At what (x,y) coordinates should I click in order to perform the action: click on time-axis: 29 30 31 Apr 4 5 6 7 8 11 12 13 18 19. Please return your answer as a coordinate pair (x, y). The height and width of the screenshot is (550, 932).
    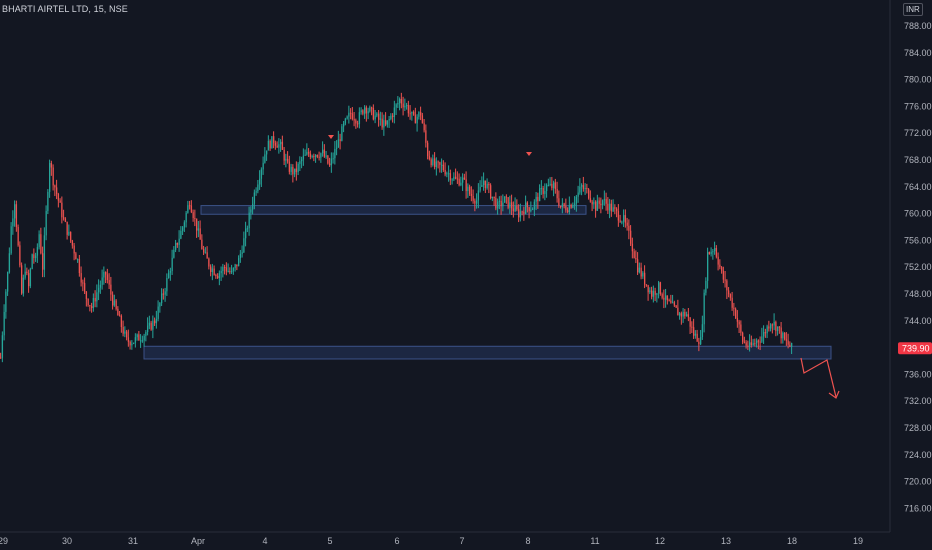
    Looking at the image, I should click on (431, 541).